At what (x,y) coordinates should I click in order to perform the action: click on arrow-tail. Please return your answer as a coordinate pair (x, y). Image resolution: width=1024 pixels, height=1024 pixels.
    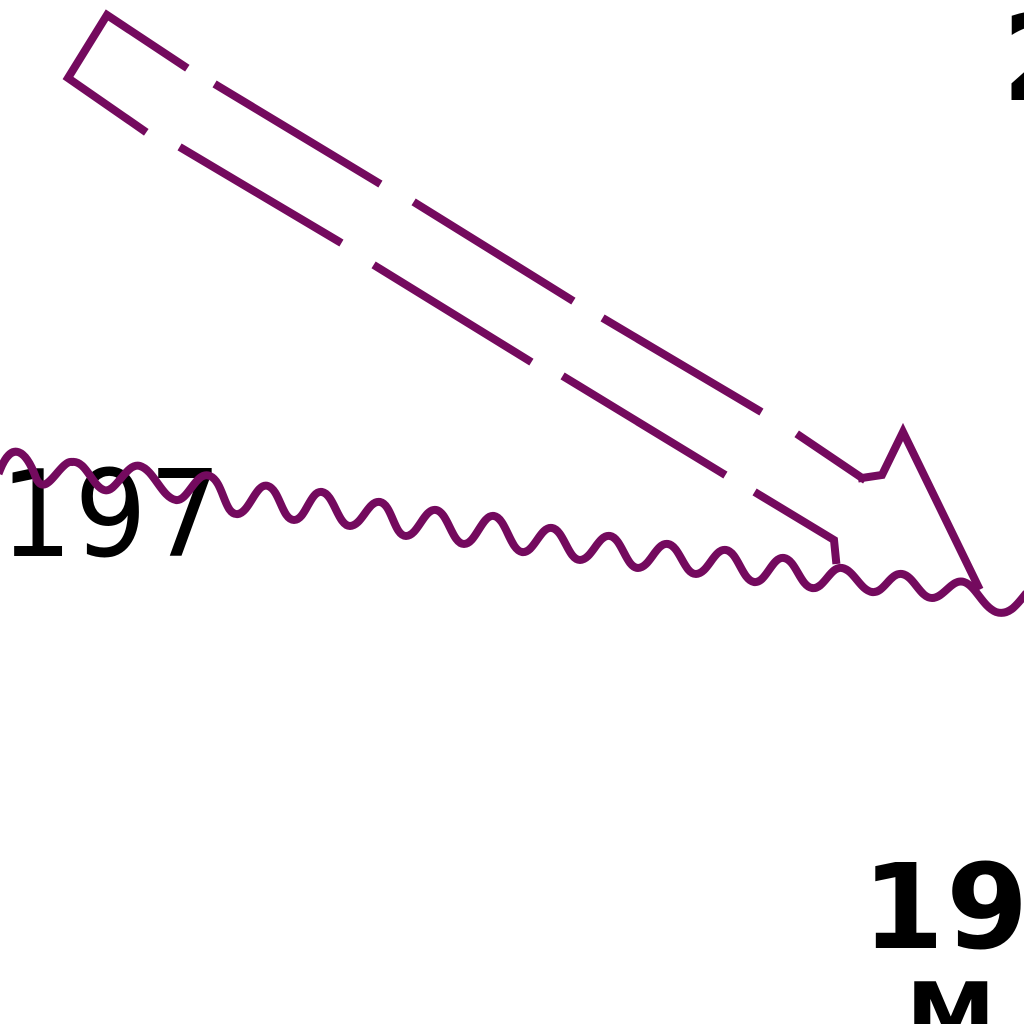
    Looking at the image, I should click on (126, 72).